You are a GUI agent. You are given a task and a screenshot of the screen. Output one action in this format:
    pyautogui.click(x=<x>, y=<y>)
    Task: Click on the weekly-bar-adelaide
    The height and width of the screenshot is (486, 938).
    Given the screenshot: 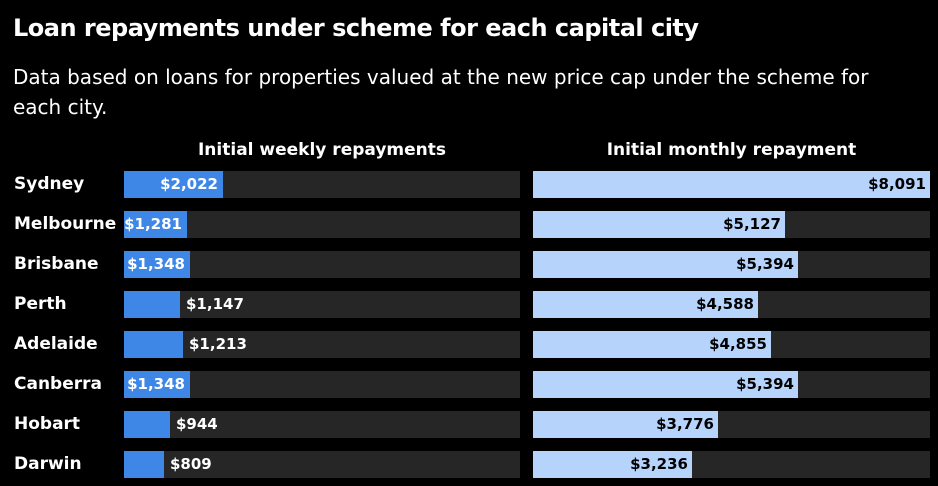 What is the action you would take?
    pyautogui.click(x=153, y=344)
    